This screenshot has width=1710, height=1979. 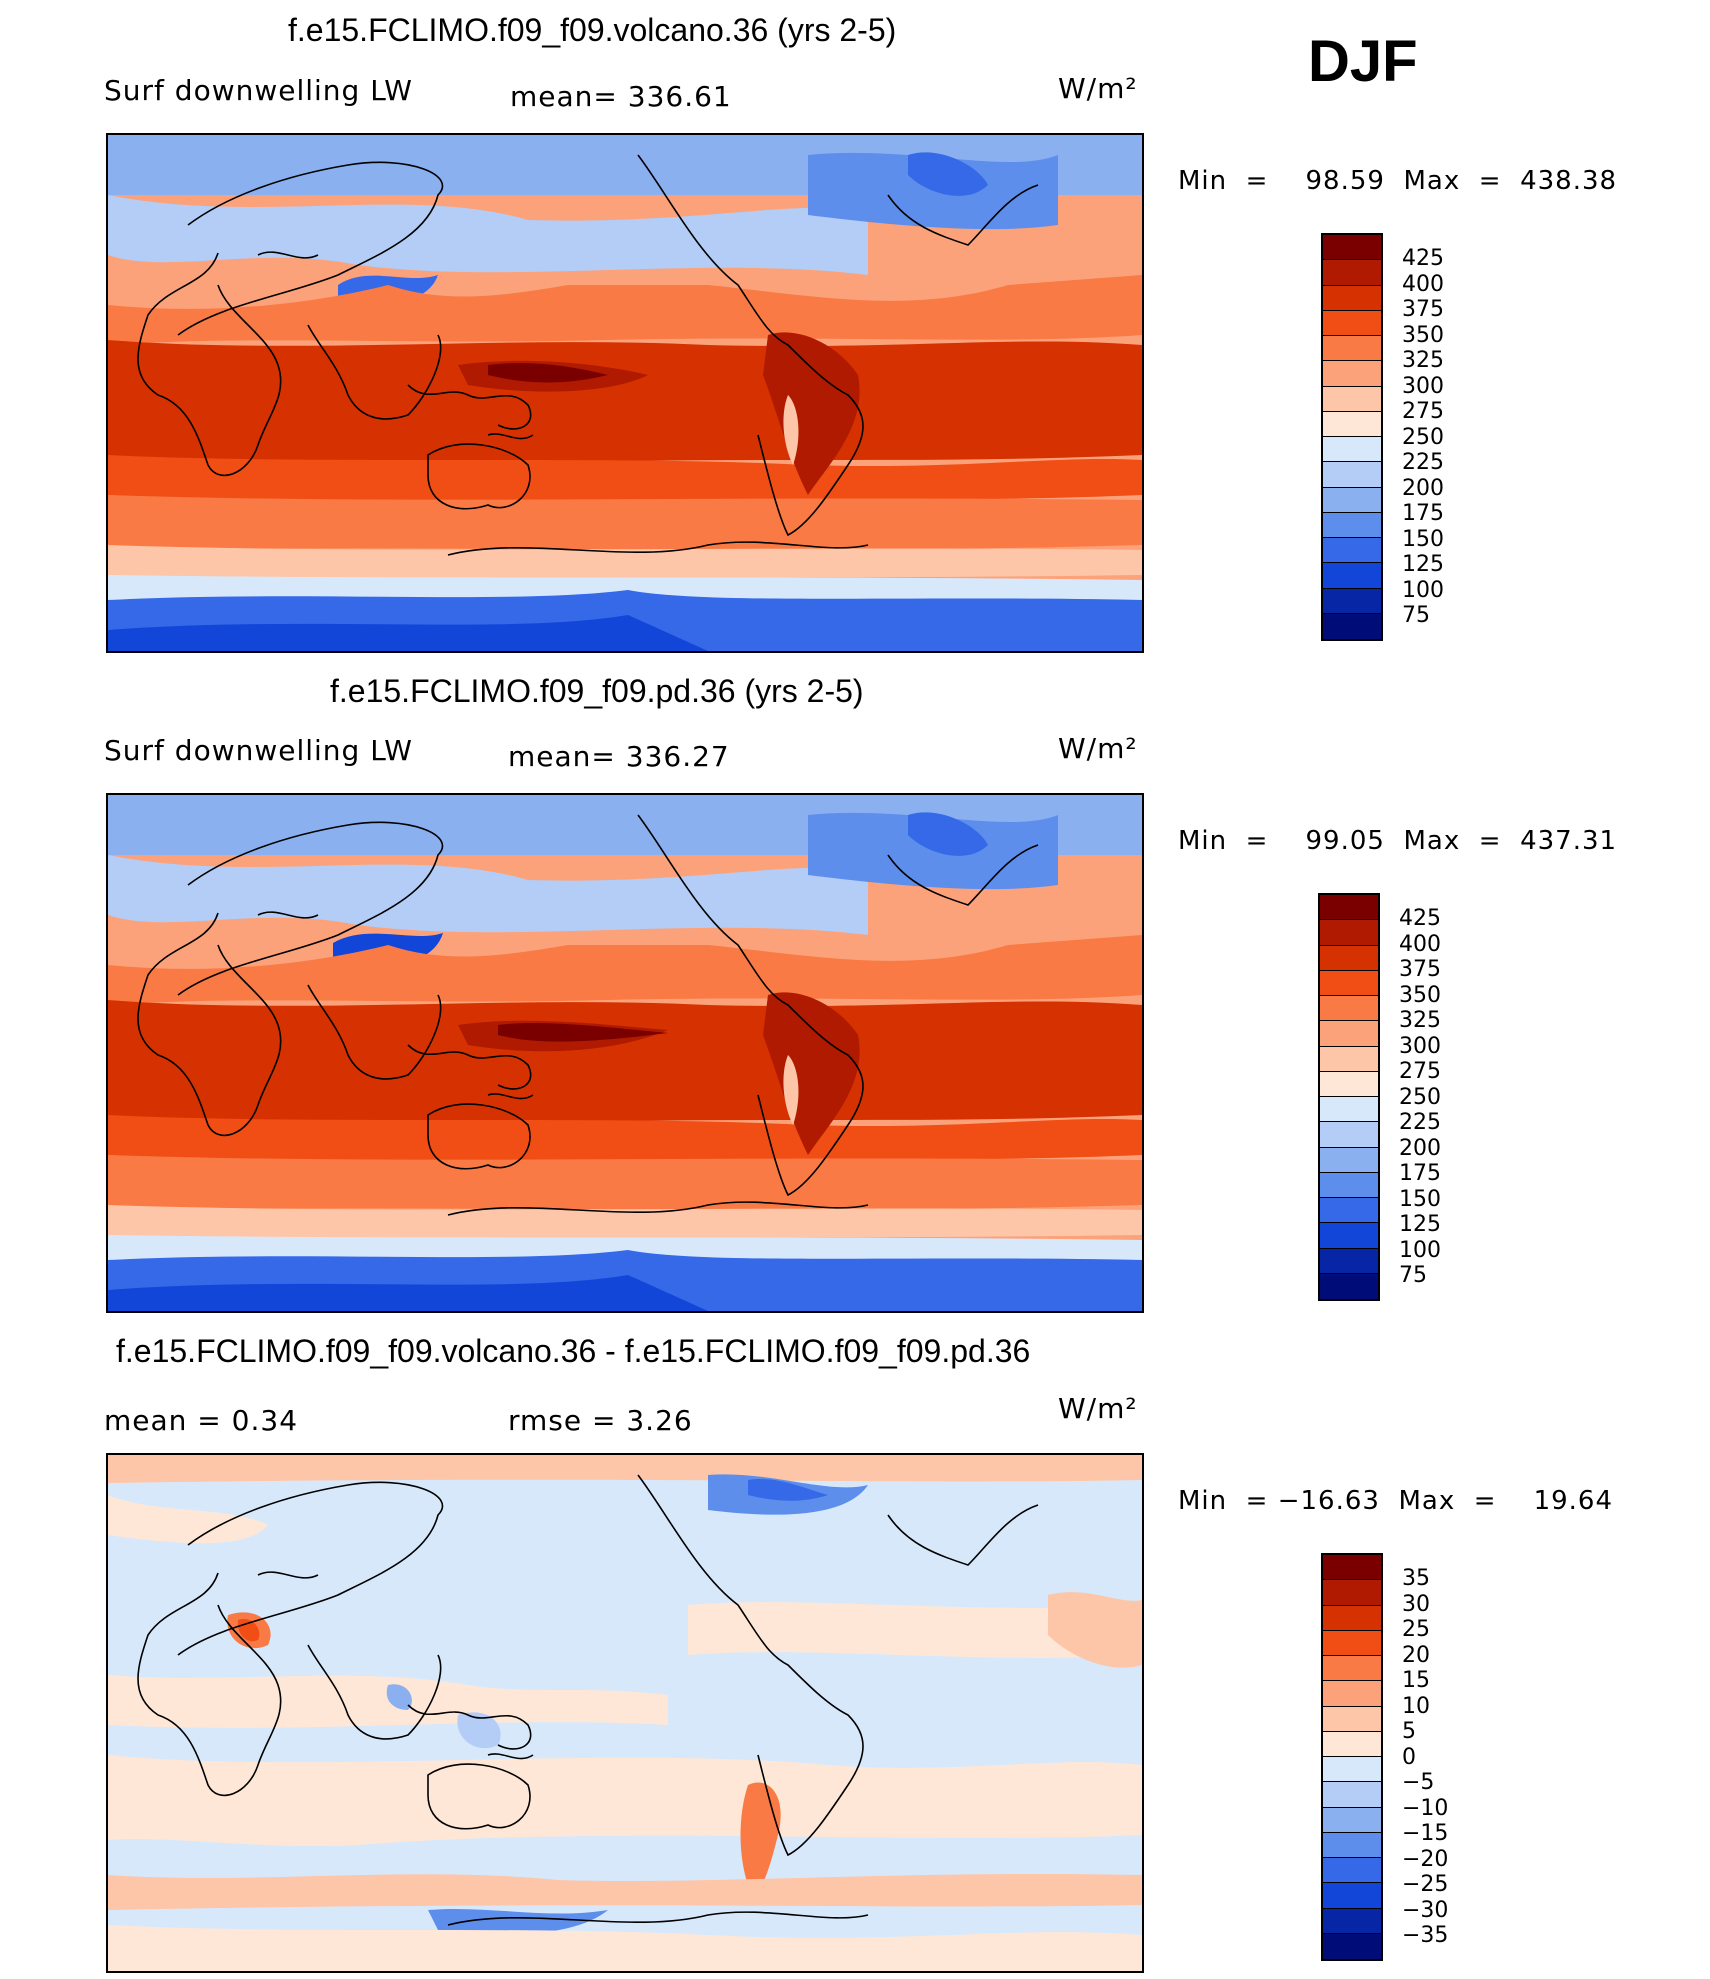 What do you see at coordinates (1420, 1148) in the screenshot?
I see `colorbar-2-label: 200` at bounding box center [1420, 1148].